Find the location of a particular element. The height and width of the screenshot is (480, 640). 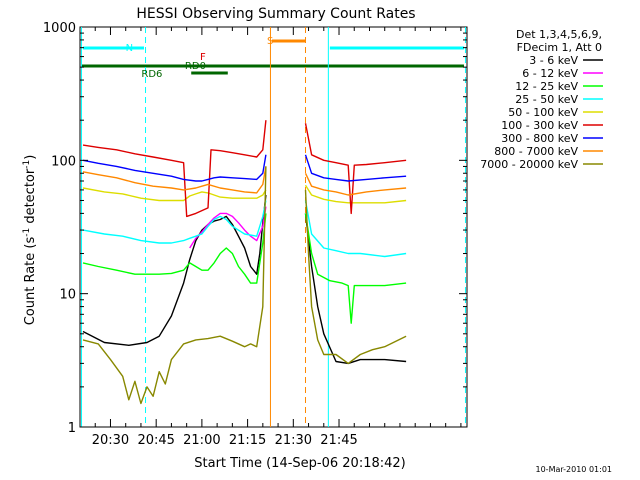

legend-entry-label: 100 - 300 keV is located at coordinates (539, 125).